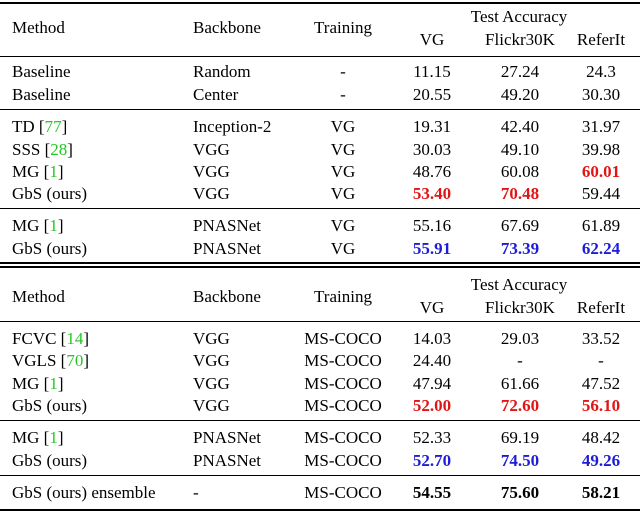 The height and width of the screenshot is (511, 640). What do you see at coordinates (520, 225) in the screenshot?
I see `flickr-accuracy-cell: 67.69` at bounding box center [520, 225].